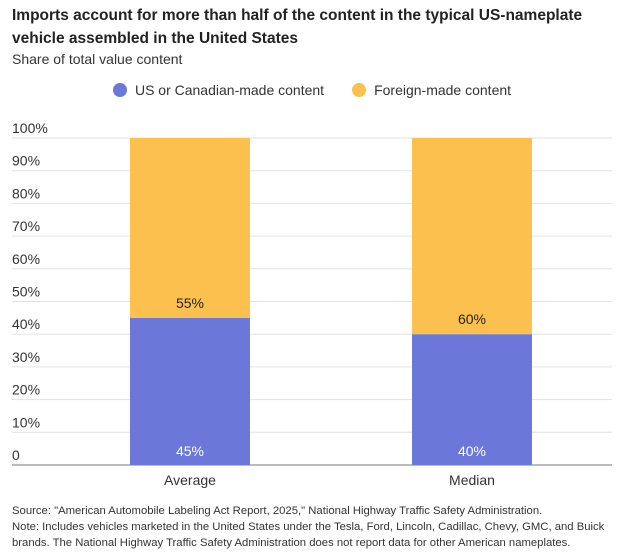 The image size is (624, 552). Describe the element at coordinates (190, 391) in the screenshot. I see `bar-average-us` at that location.